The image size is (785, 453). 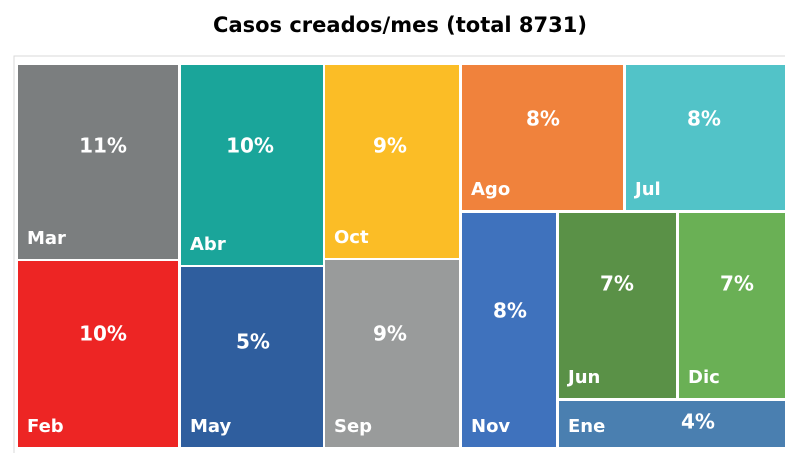 What do you see at coordinates (490, 426) in the screenshot?
I see `category-label: Nov` at bounding box center [490, 426].